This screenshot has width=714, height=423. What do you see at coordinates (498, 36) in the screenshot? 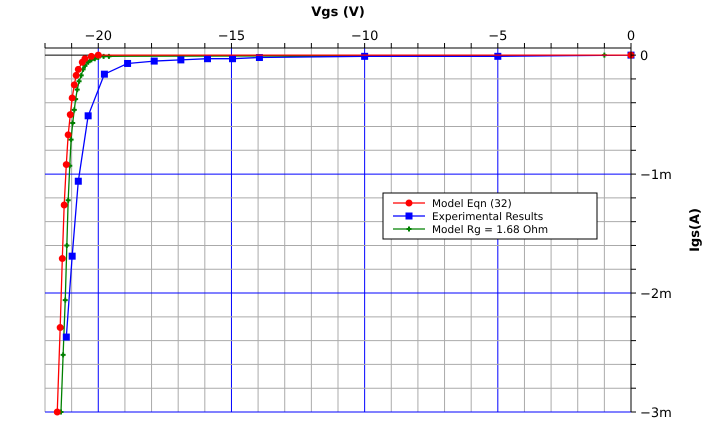
I see `x-tick-label: −5` at bounding box center [498, 36].